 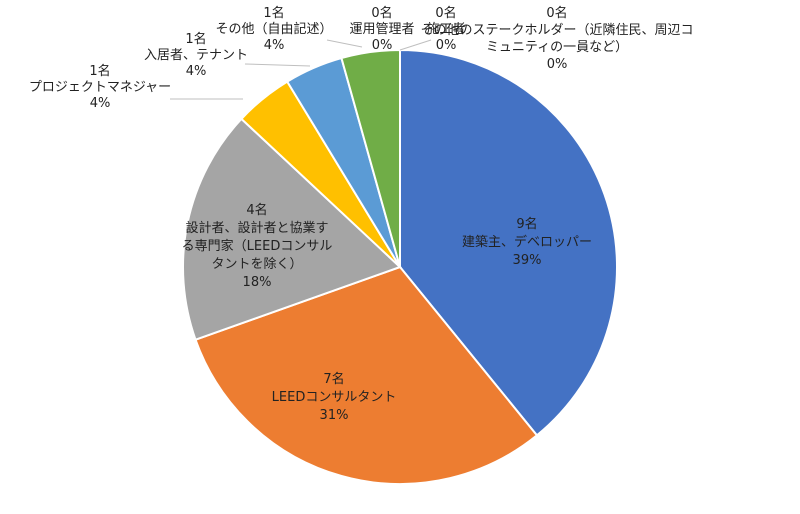 I want to click on data-label-line: タントを除く）, so click(x=256, y=264).